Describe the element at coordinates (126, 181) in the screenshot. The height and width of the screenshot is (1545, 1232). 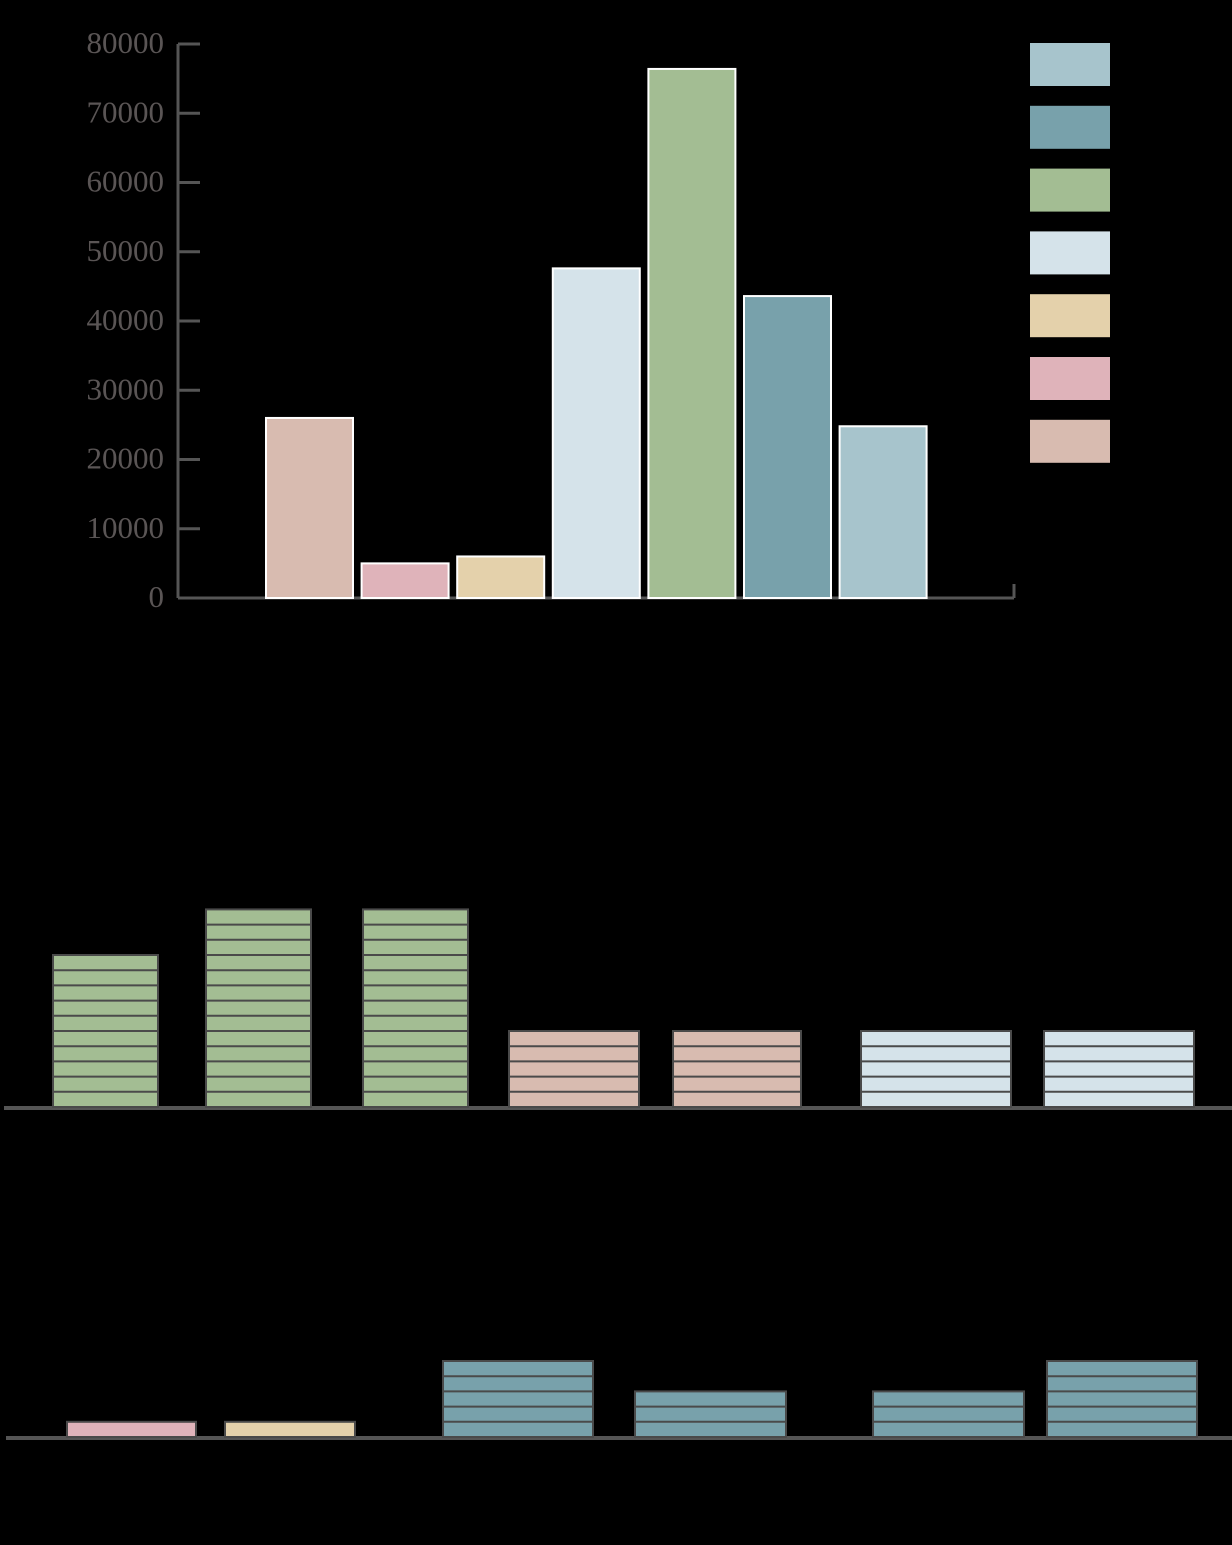
I see `y-tick-label: 60000` at that location.